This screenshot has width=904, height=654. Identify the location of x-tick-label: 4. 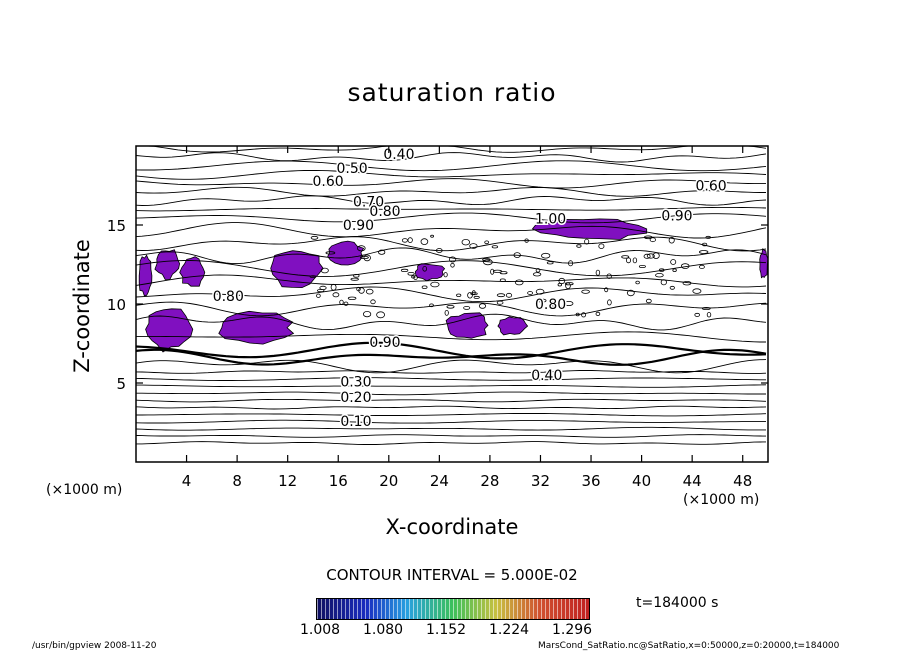
(187, 481).